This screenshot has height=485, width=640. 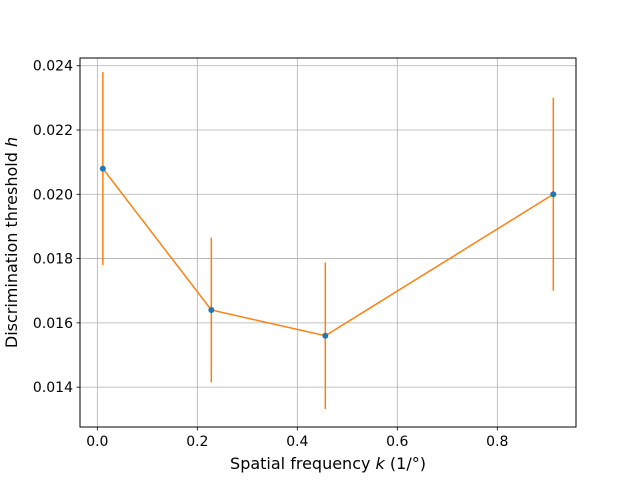 What do you see at coordinates (328, 463) in the screenshot?
I see `x-axis-label: Spatial frequency k (1/°)` at bounding box center [328, 463].